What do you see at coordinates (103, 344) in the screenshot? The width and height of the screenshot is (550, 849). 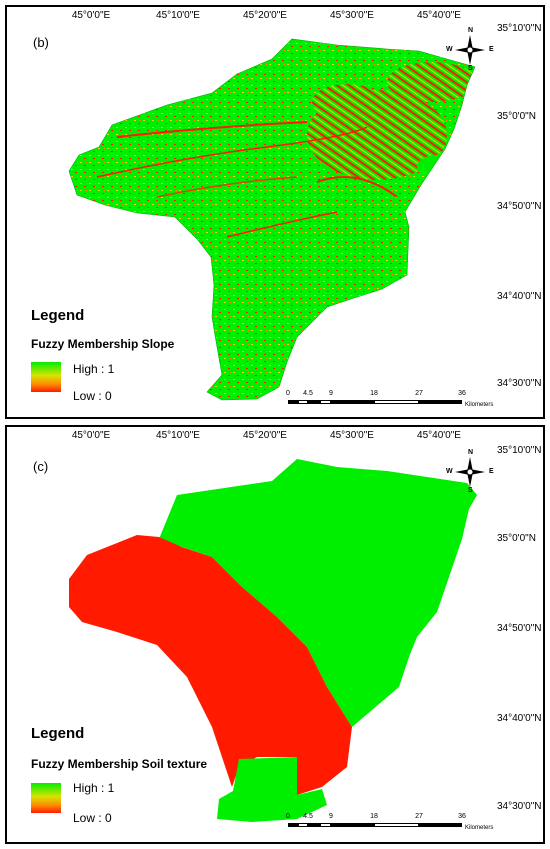 I see `legend-layer-name: Fuzzy Membership Slope` at bounding box center [103, 344].